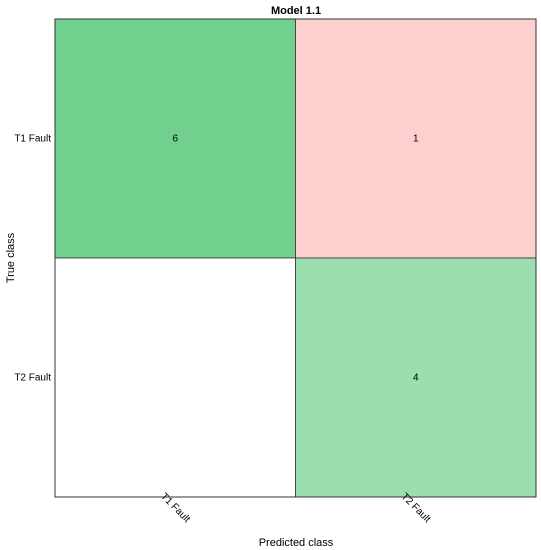 This screenshot has height=550, width=541. I want to click on cell-value-2-2: 4, so click(416, 378).